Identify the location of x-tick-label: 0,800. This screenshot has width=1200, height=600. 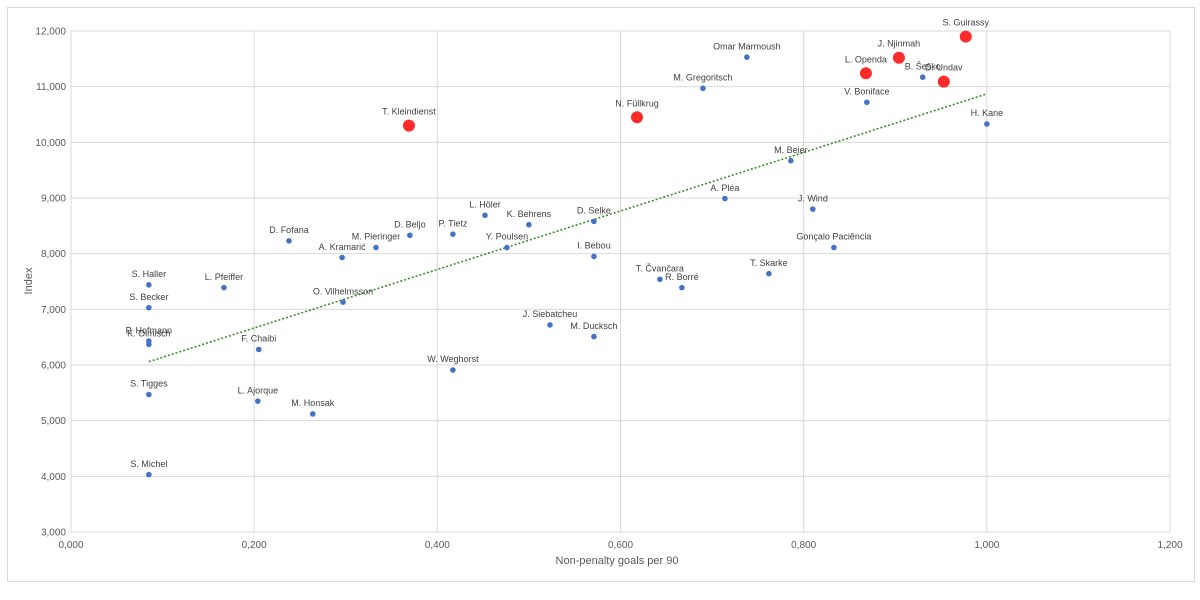
(803, 545).